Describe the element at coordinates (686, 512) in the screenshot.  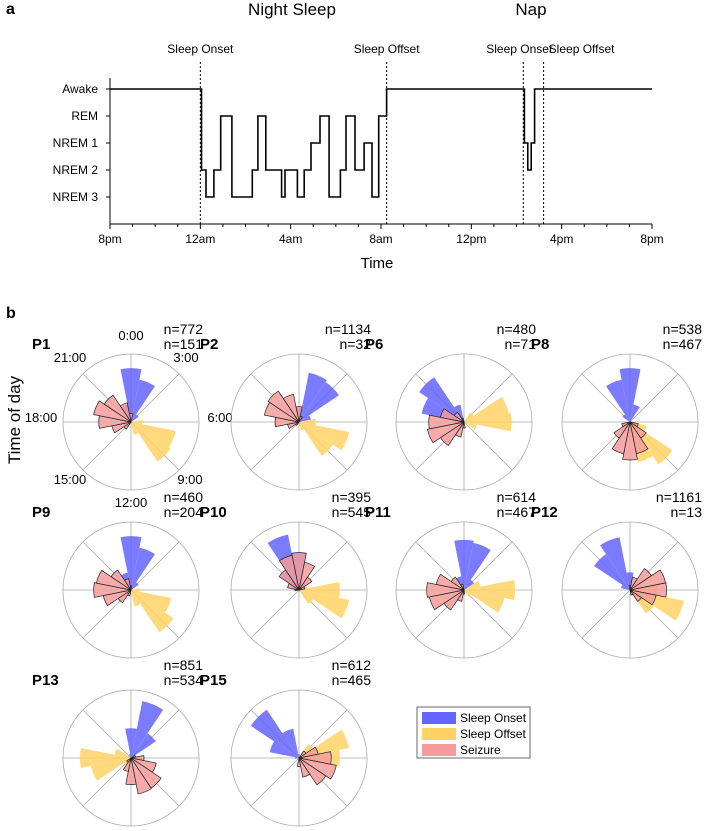
I see `n-seizure-label: n=13` at that location.